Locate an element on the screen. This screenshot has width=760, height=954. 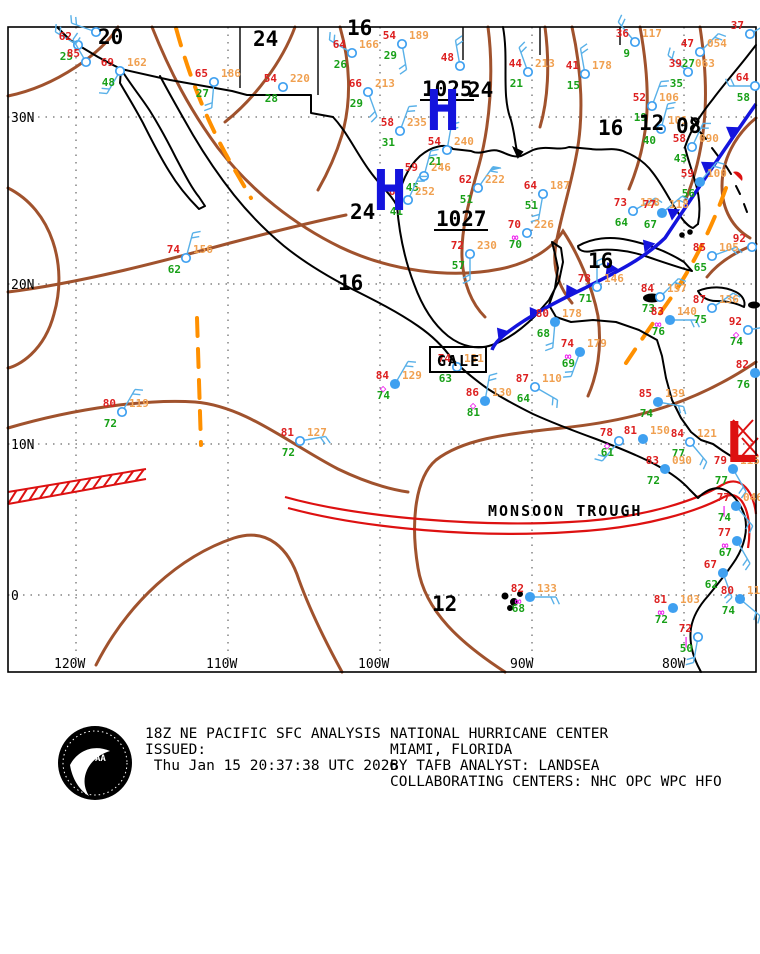
station-pressure: 110 is located at coordinates (552, 378).